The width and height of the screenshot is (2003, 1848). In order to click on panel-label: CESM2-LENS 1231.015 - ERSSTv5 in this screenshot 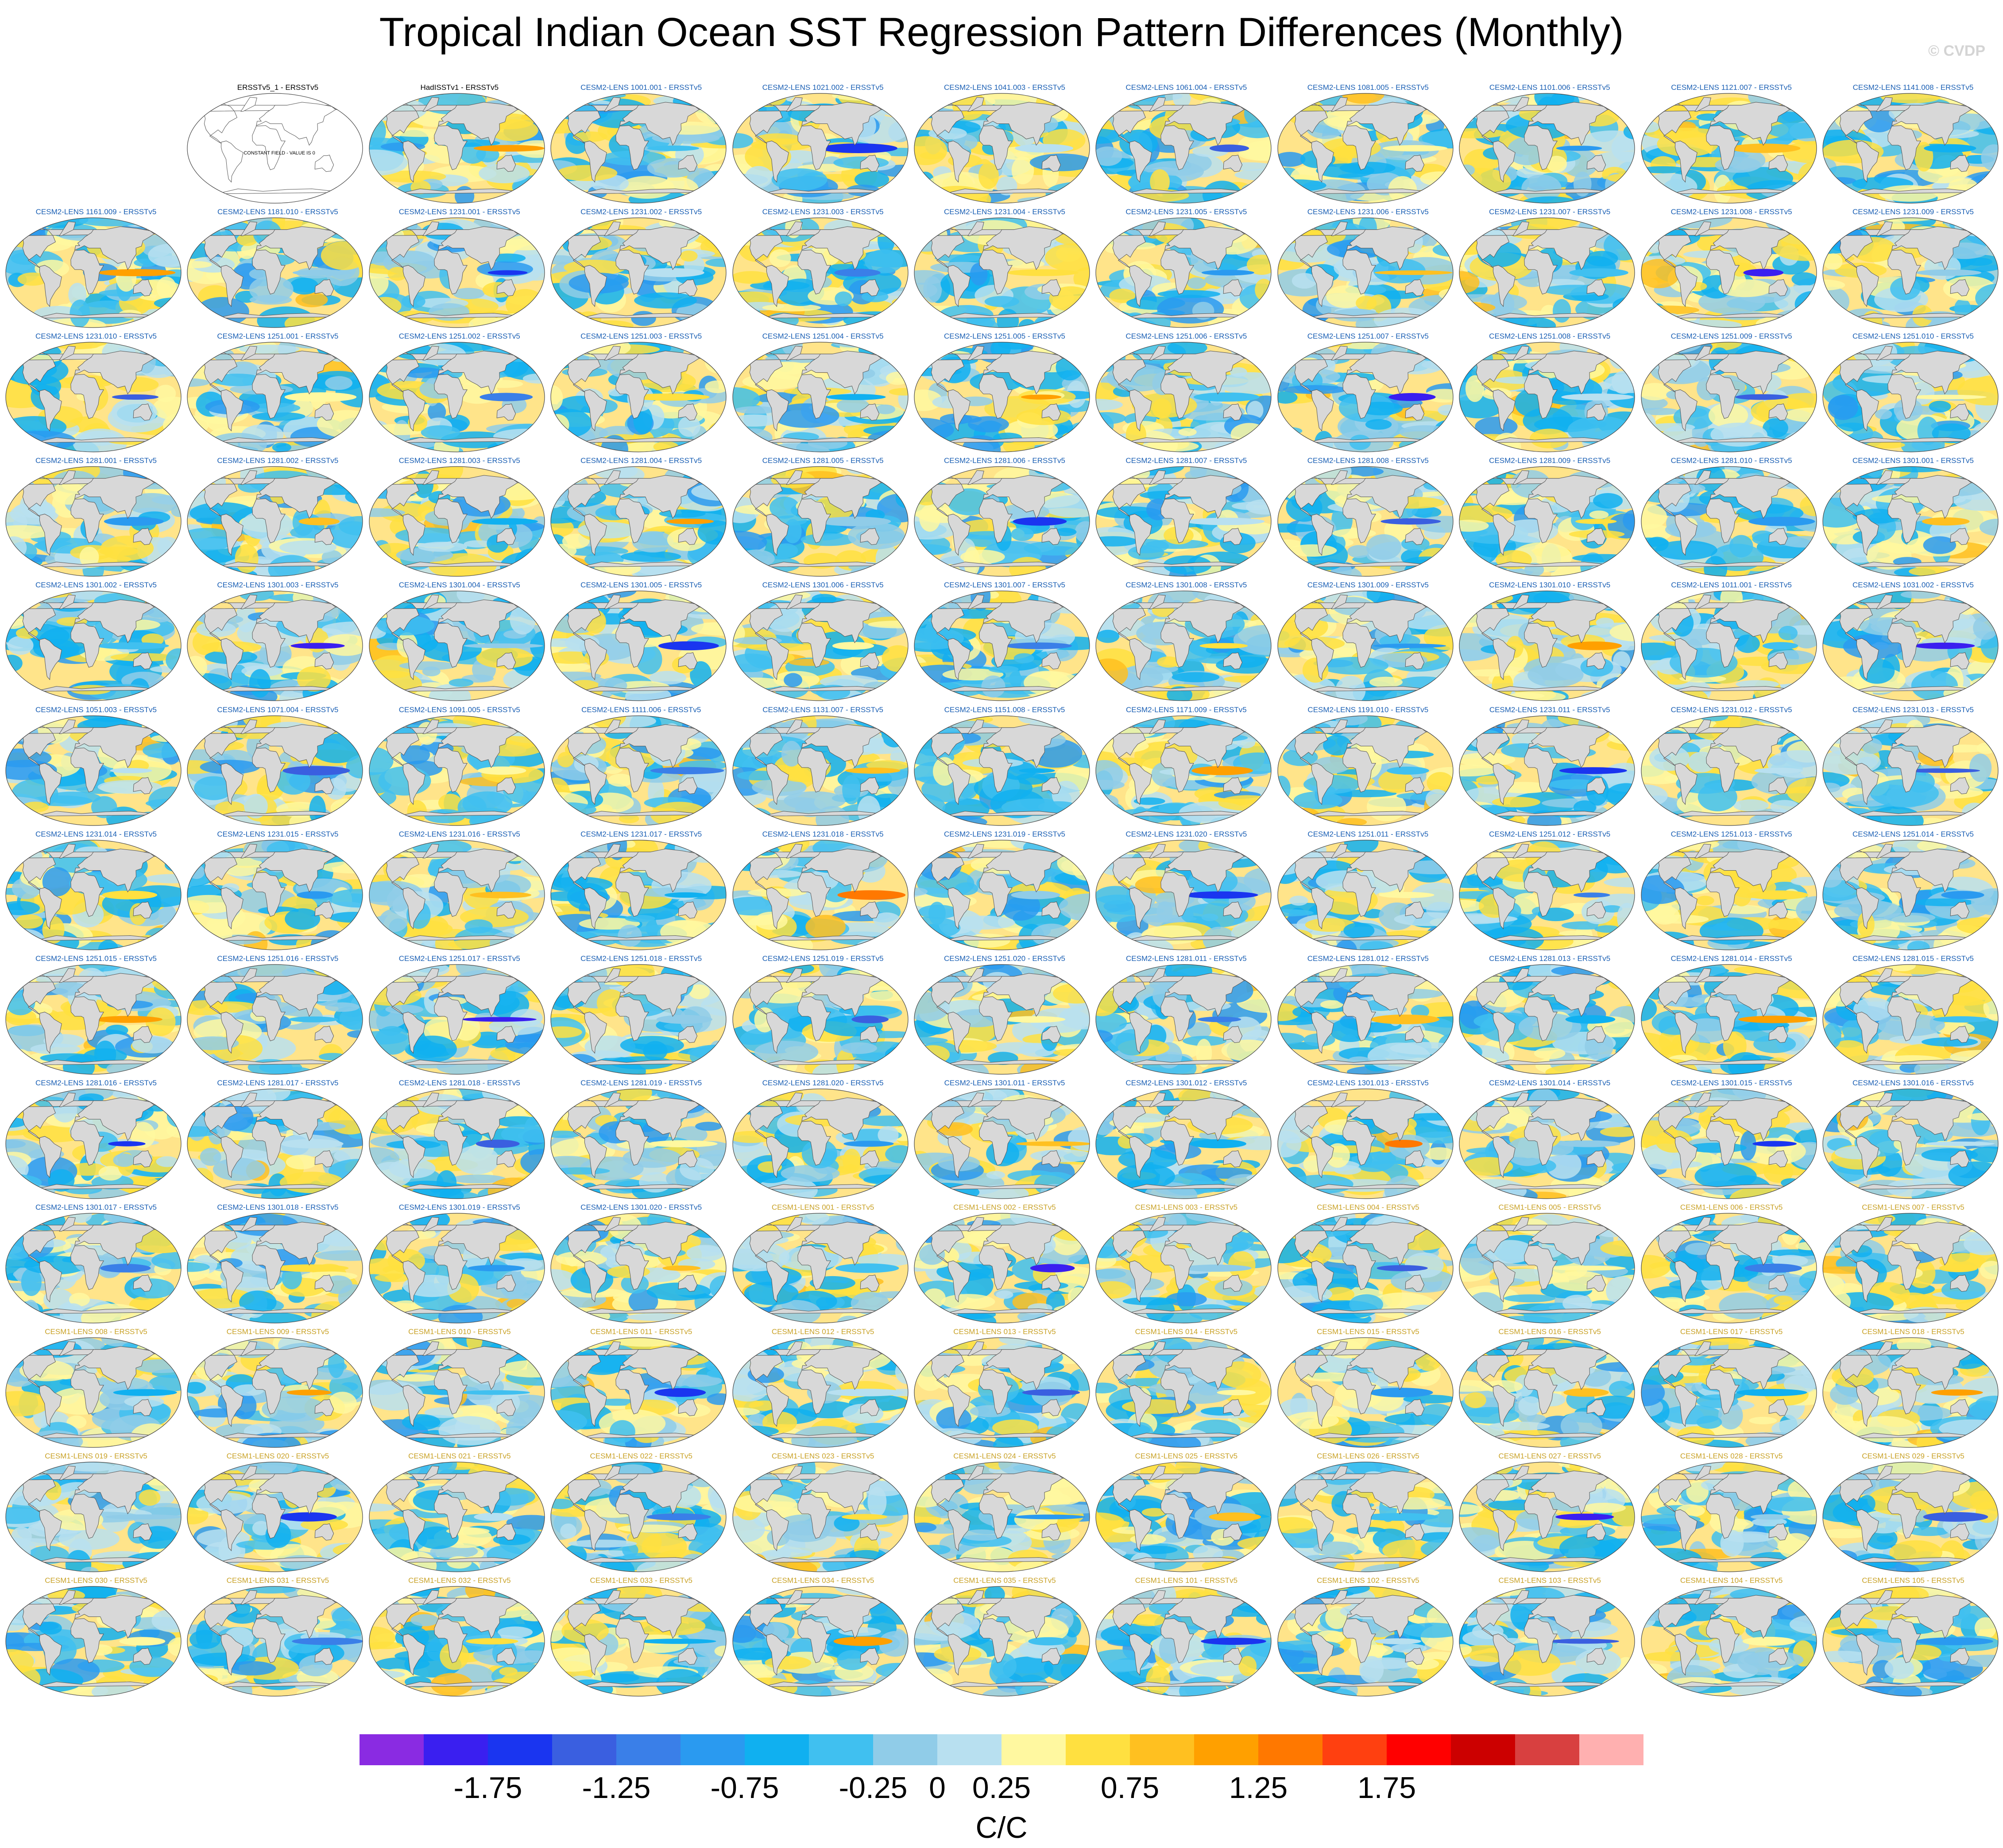, I will do `click(278, 833)`.